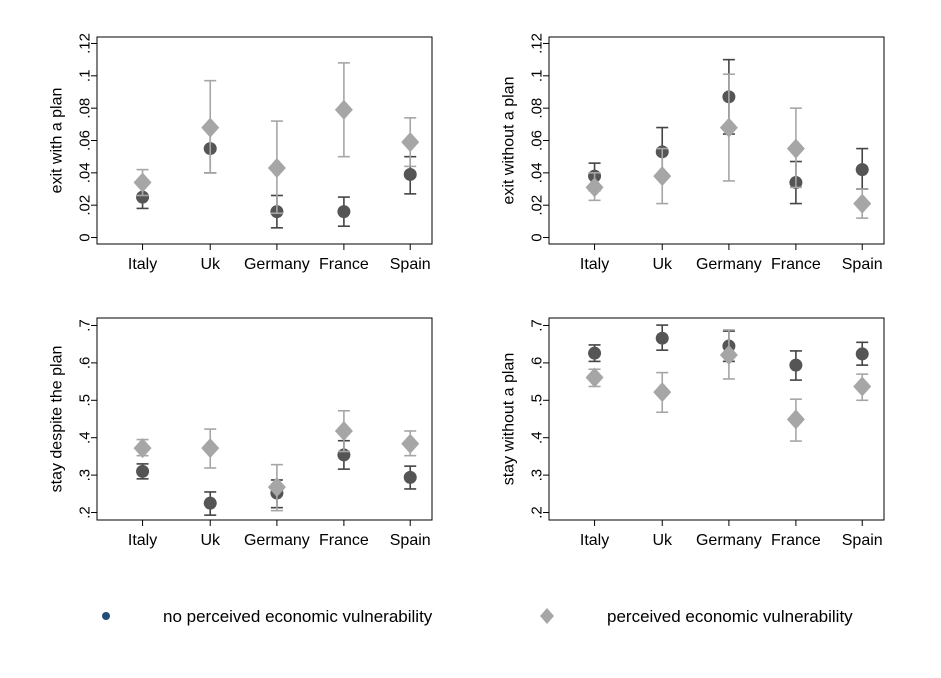 The image size is (941, 678). Describe the element at coordinates (509, 419) in the screenshot. I see `y-axis-title: stay without a plan` at that location.